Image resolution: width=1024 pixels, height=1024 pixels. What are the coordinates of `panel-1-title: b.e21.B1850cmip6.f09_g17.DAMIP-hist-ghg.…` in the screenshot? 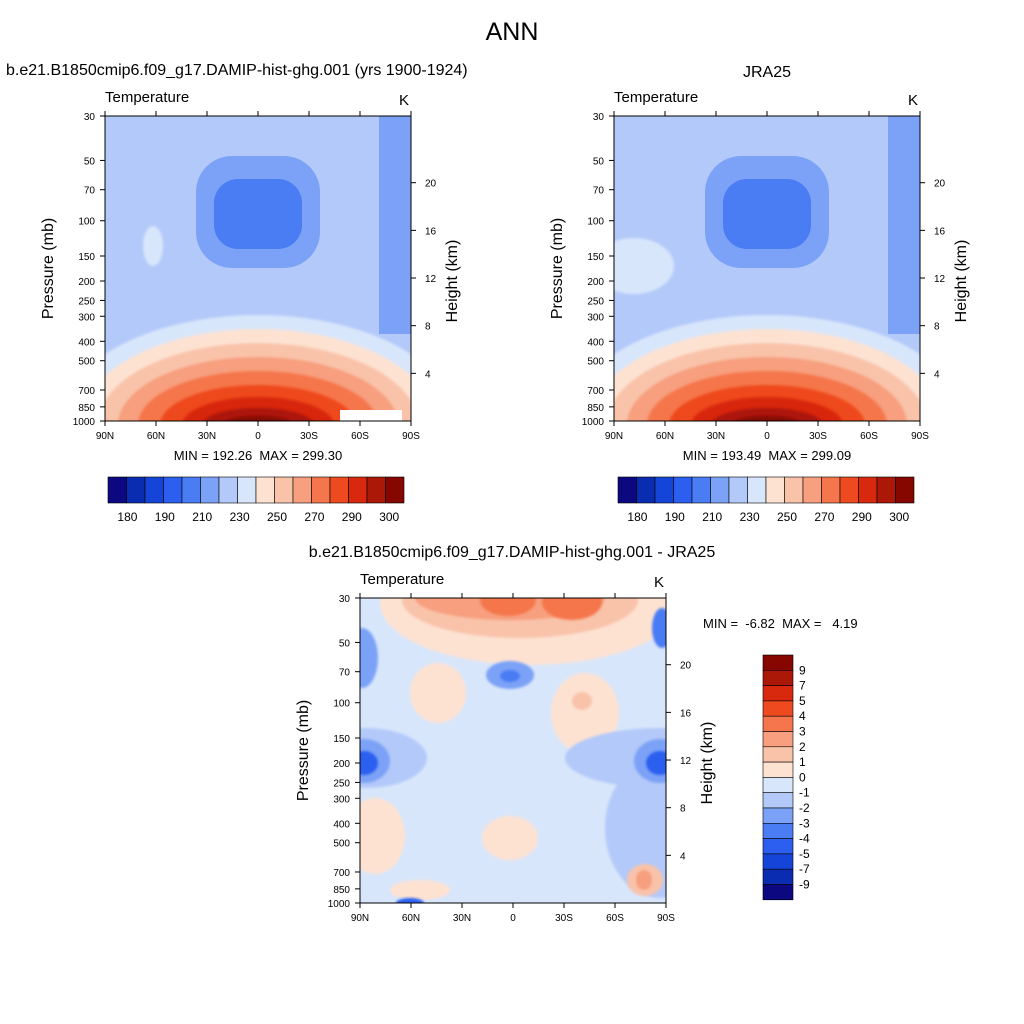 It's located at (237, 70).